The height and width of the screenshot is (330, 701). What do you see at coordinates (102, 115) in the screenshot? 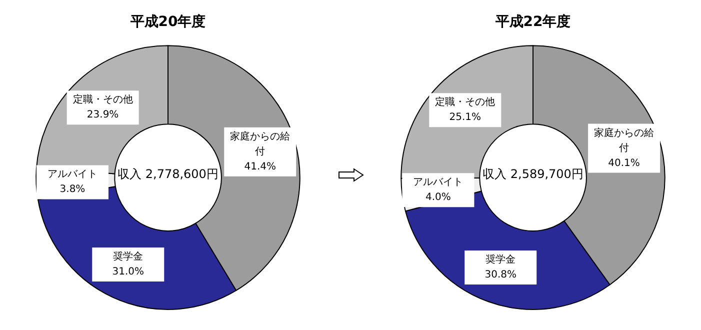
I see `data-label: 23.9%` at bounding box center [102, 115].